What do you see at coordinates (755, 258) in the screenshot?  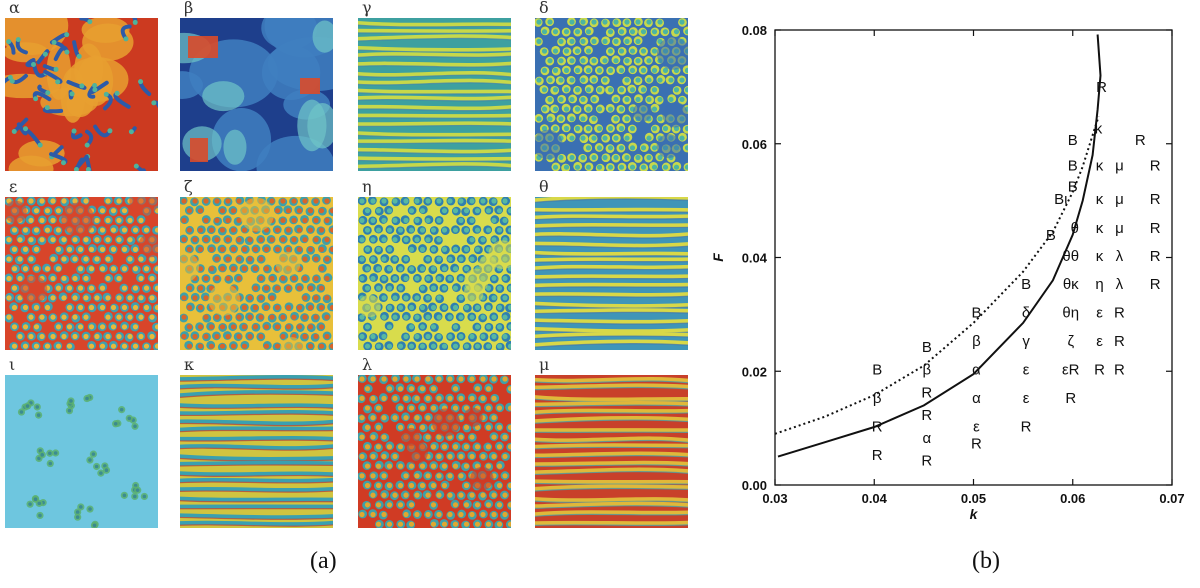 I see `y-tick-label: 0.04` at bounding box center [755, 258].